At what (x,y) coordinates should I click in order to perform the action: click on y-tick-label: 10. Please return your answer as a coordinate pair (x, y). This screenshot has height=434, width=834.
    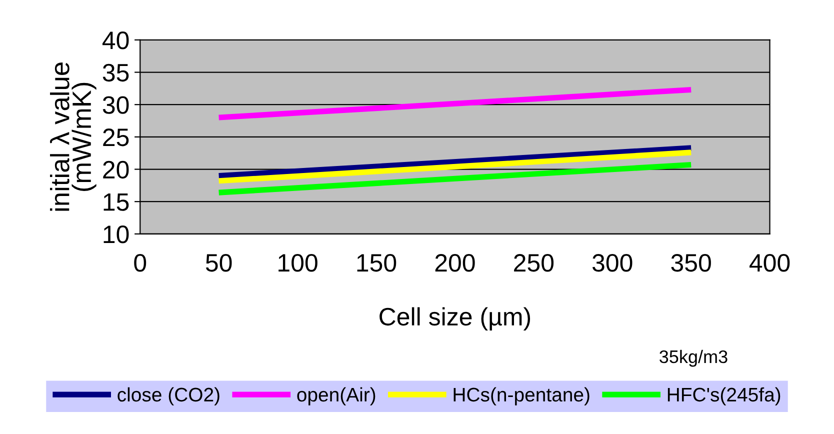
    Looking at the image, I should click on (116, 235).